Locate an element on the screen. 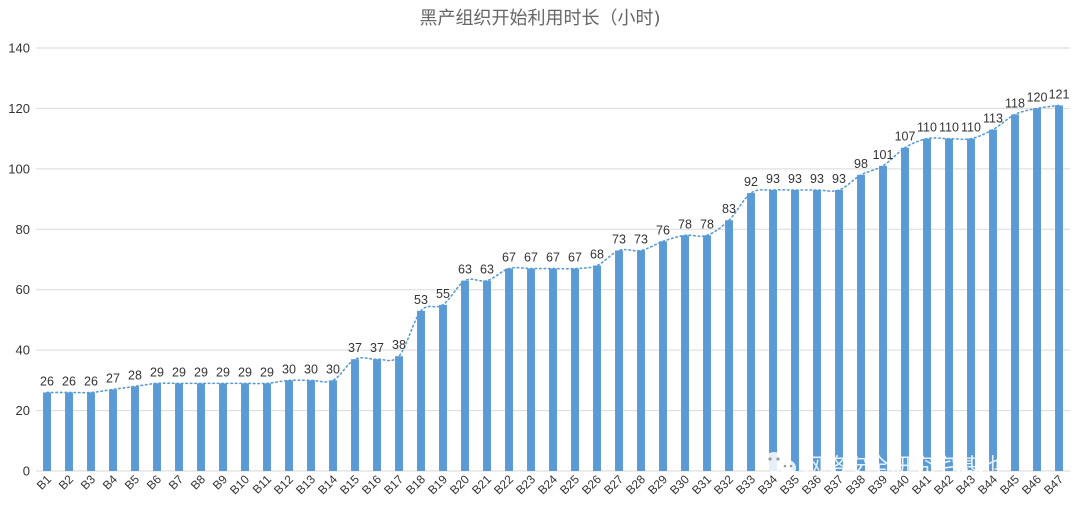 The image size is (1080, 513). y-tick-label: 140 is located at coordinates (19, 48).